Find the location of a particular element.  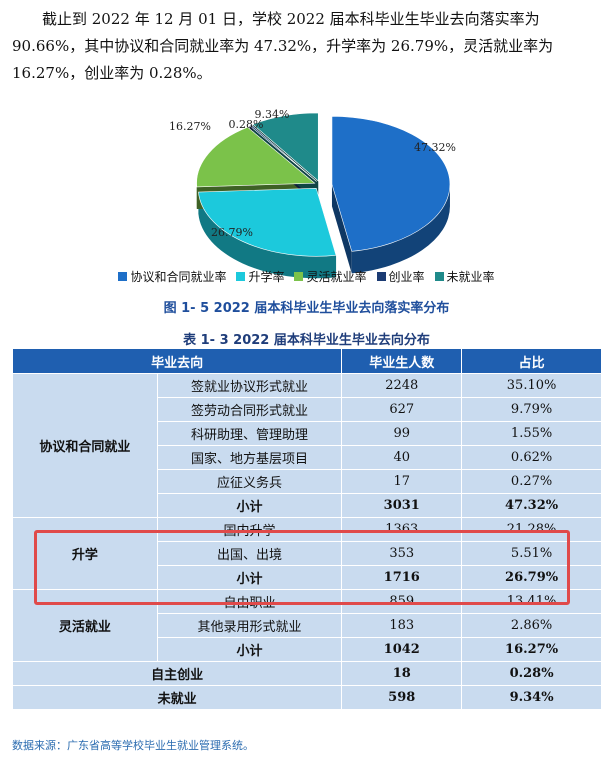

ratio-cell: 0.27% is located at coordinates (531, 481).